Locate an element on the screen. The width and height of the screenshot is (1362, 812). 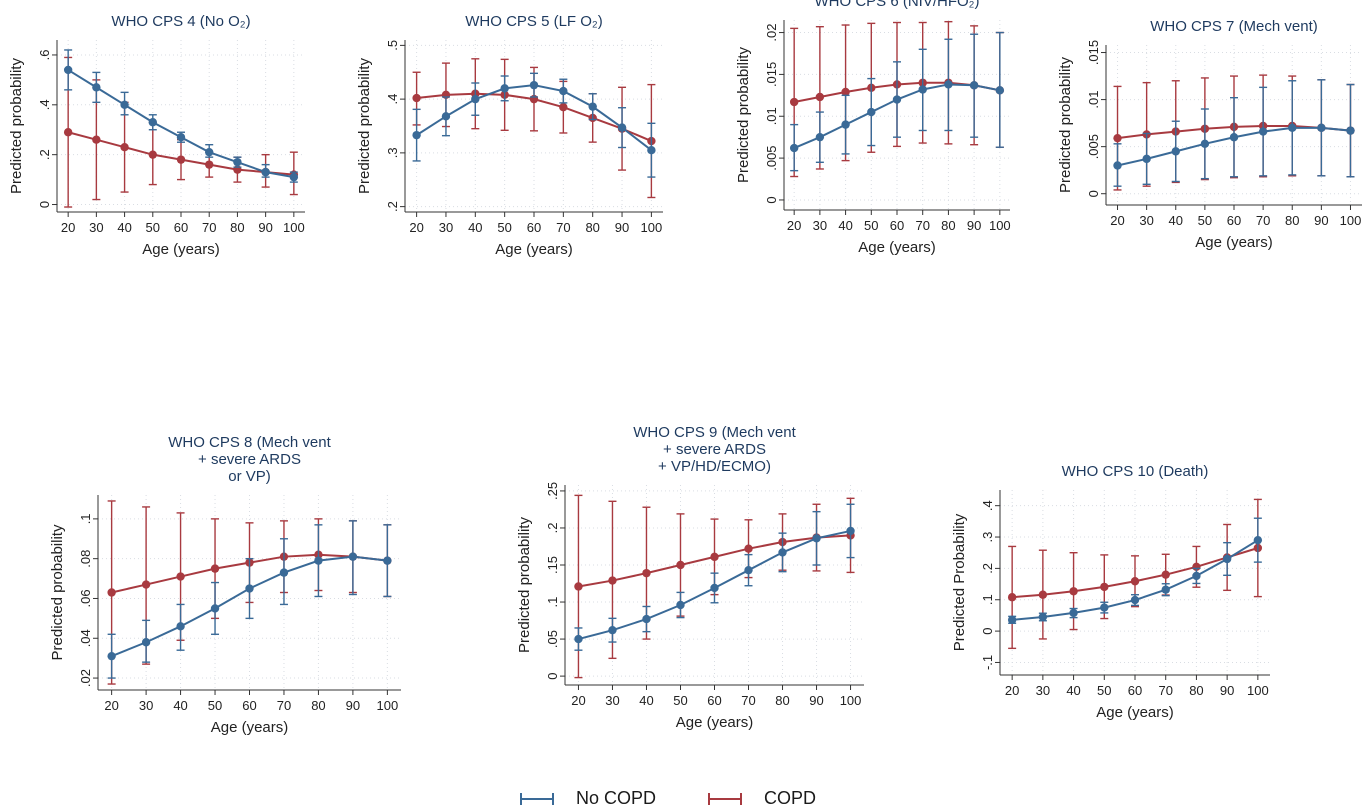
panel-5-x-axis-title: Age (years) is located at coordinates (250, 727).